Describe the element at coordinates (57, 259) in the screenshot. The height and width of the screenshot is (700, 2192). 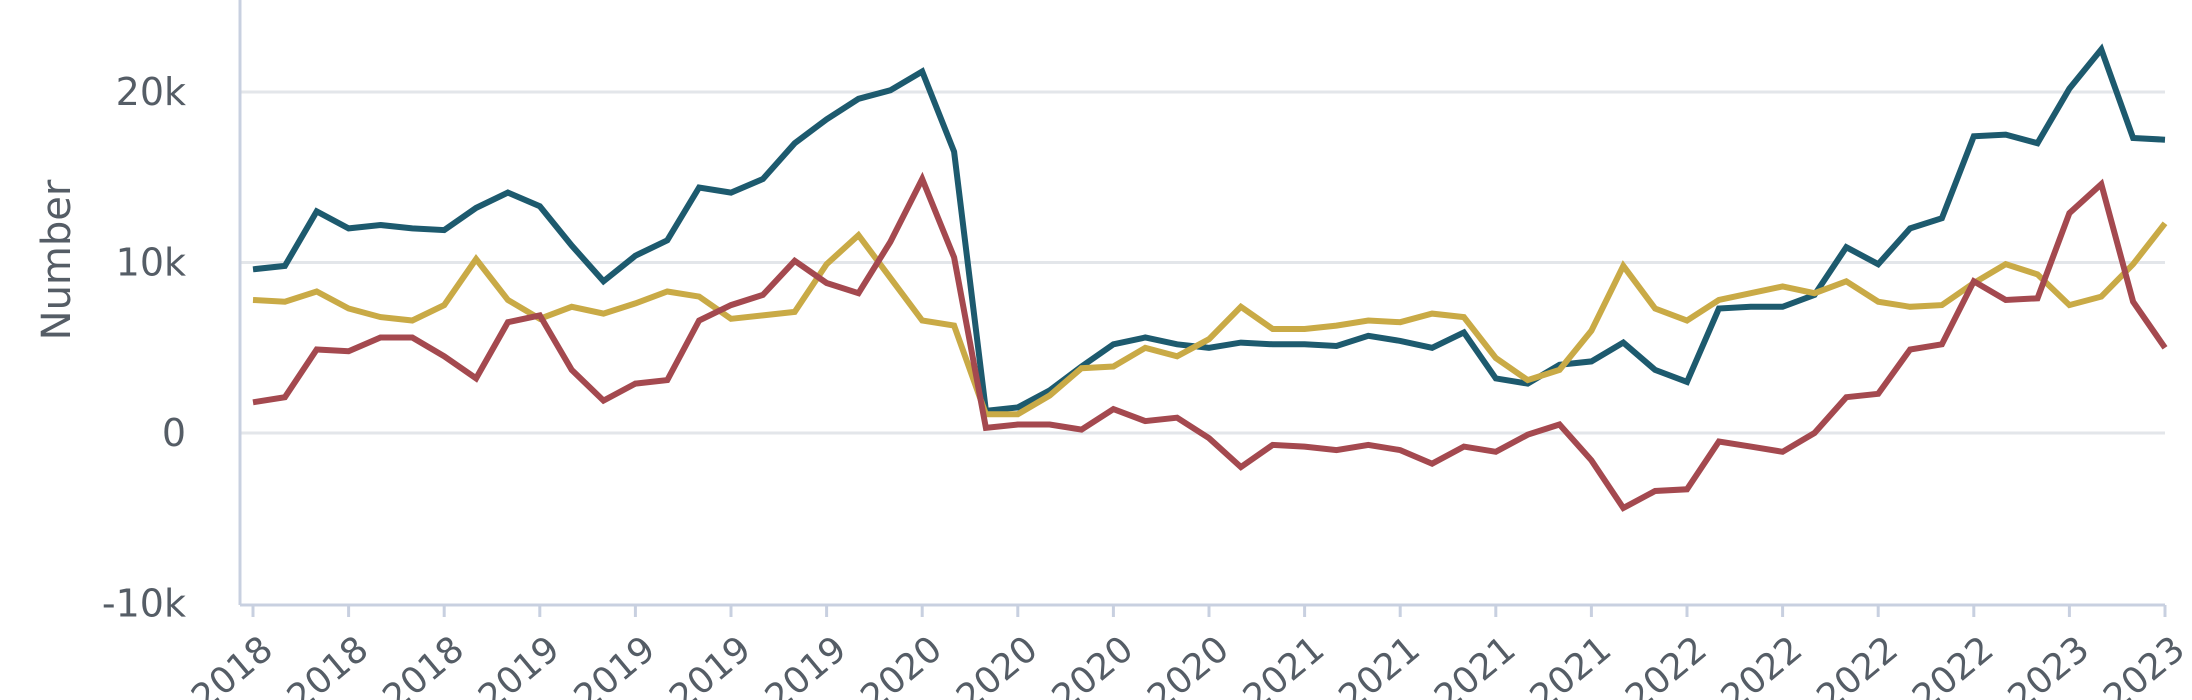
I see `y-axis-title: Number` at that location.